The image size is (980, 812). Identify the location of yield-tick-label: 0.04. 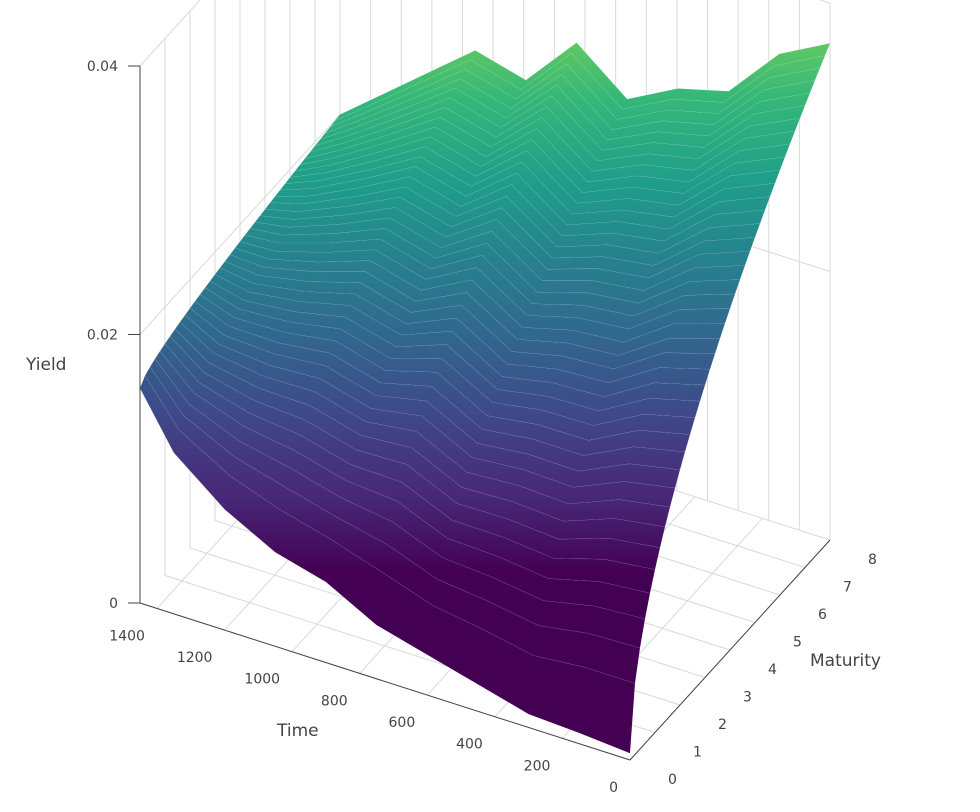
(102, 67).